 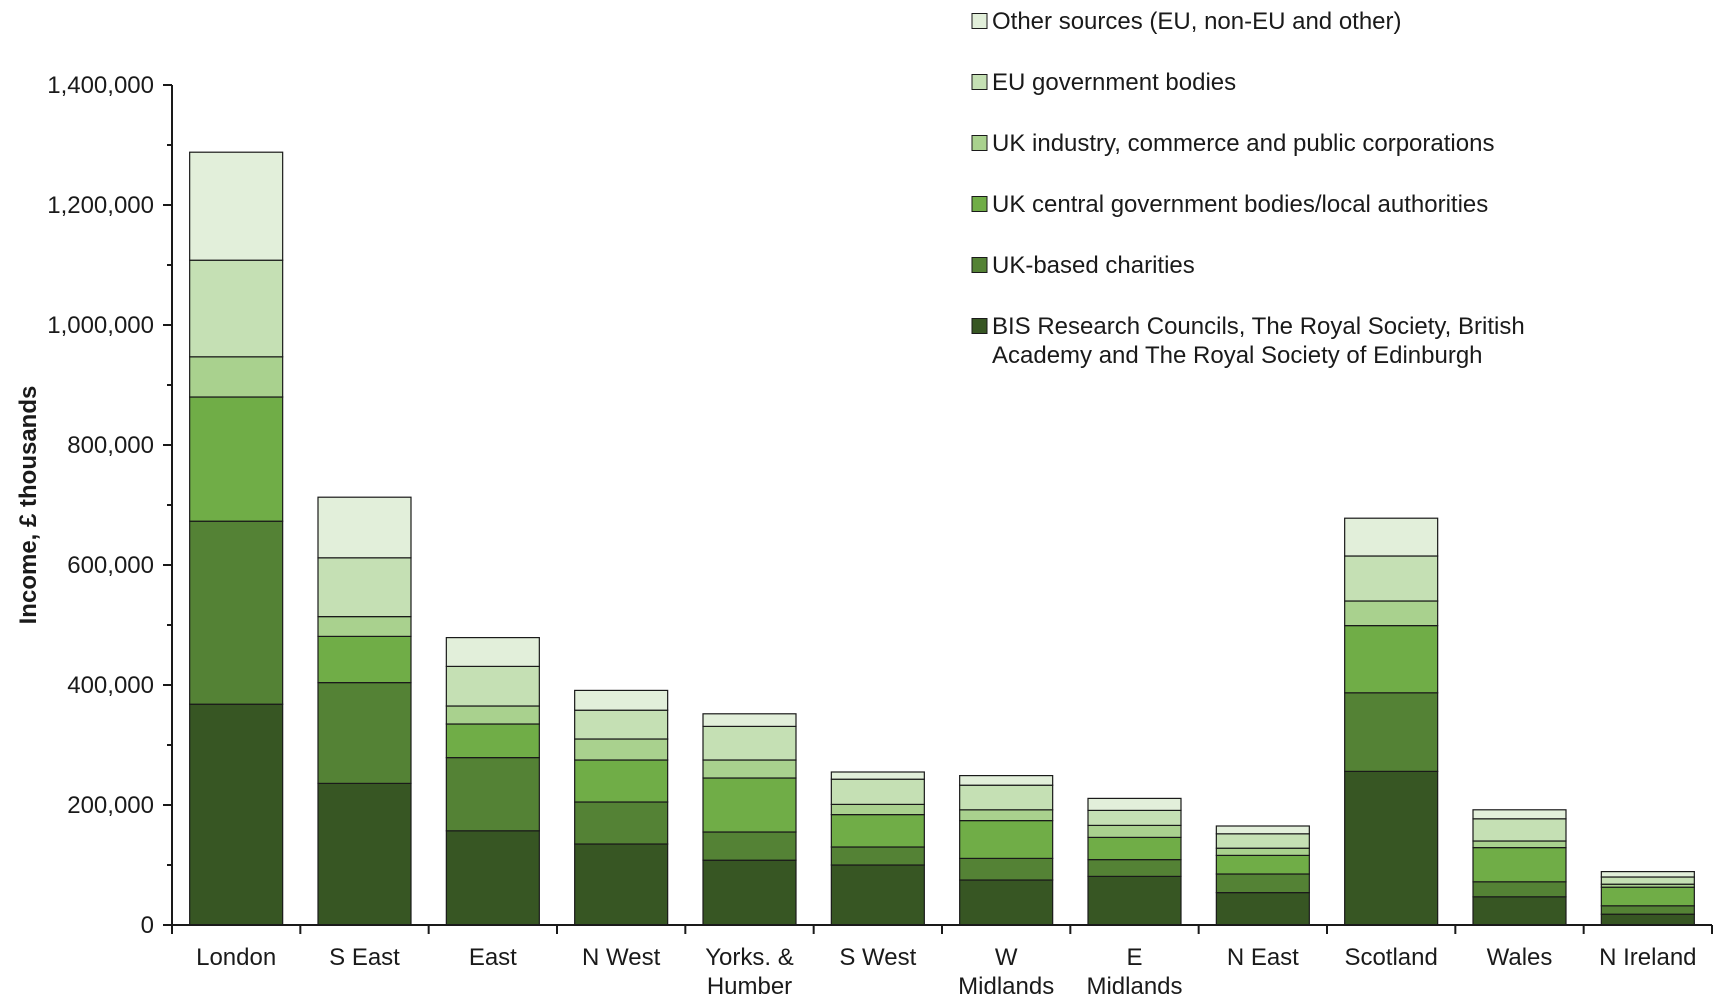 What do you see at coordinates (110, 685) in the screenshot?
I see `y-tick-label: 400,000` at bounding box center [110, 685].